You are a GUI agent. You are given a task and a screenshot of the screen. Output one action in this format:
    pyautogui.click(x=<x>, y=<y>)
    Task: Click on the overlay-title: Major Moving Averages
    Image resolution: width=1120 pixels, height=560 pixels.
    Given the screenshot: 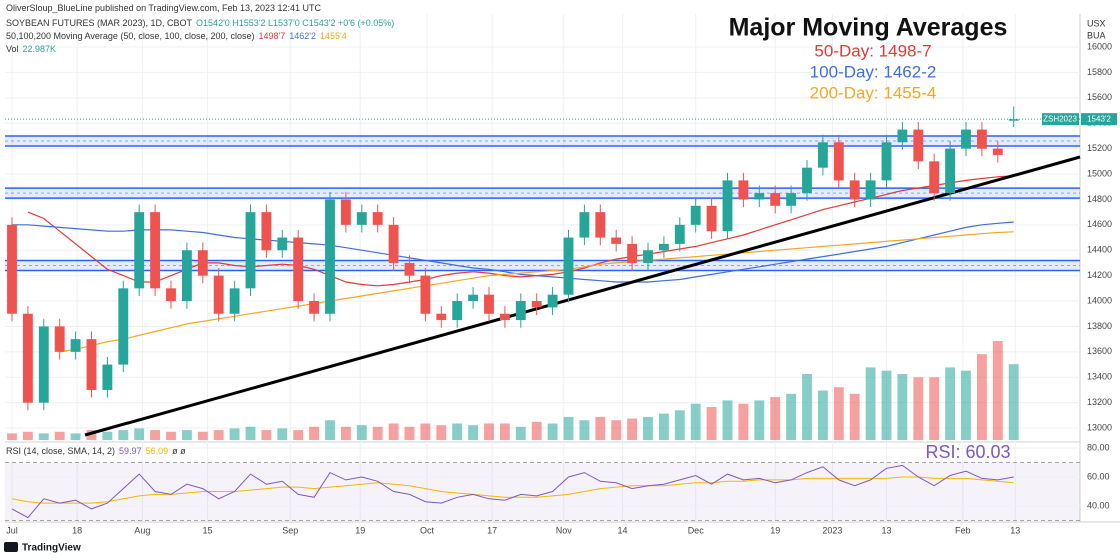 What is the action you would take?
    pyautogui.click(x=868, y=28)
    